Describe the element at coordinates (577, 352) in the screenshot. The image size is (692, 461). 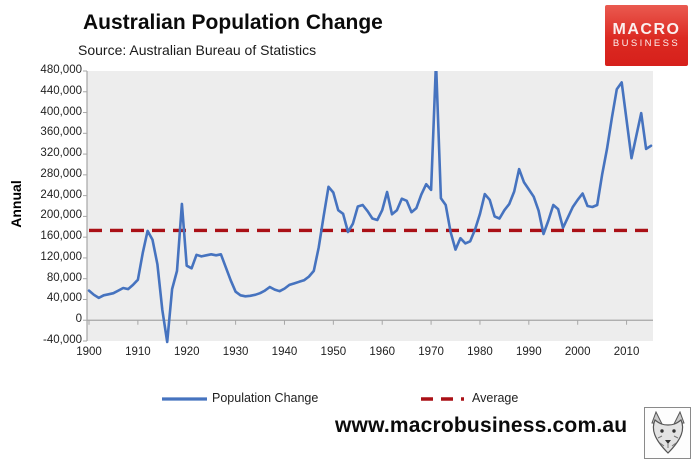
I see `x-tick-label: 2000` at that location.